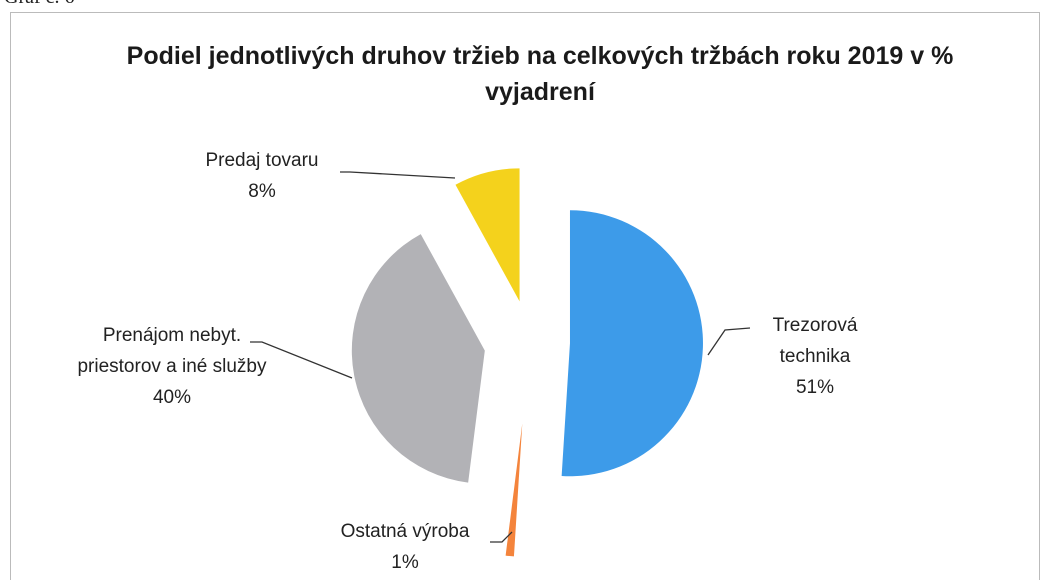  What do you see at coordinates (39, 4) in the screenshot?
I see `caption: Graf č. 6` at bounding box center [39, 4].